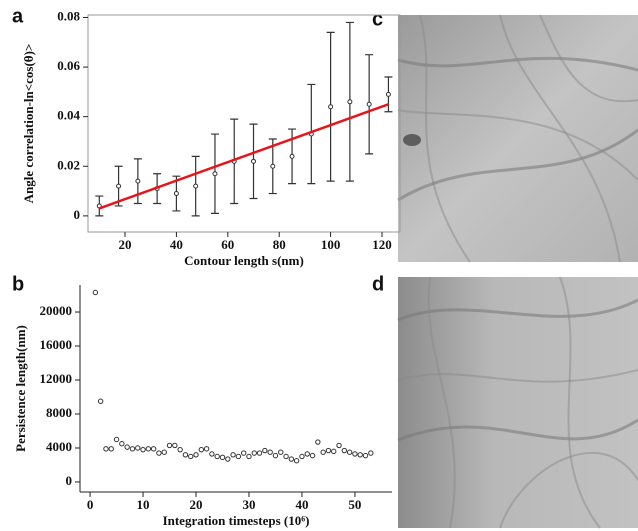 The height and width of the screenshot is (531, 638). Describe the element at coordinates (279, 244) in the screenshot. I see `x-tick-label: 80` at that location.